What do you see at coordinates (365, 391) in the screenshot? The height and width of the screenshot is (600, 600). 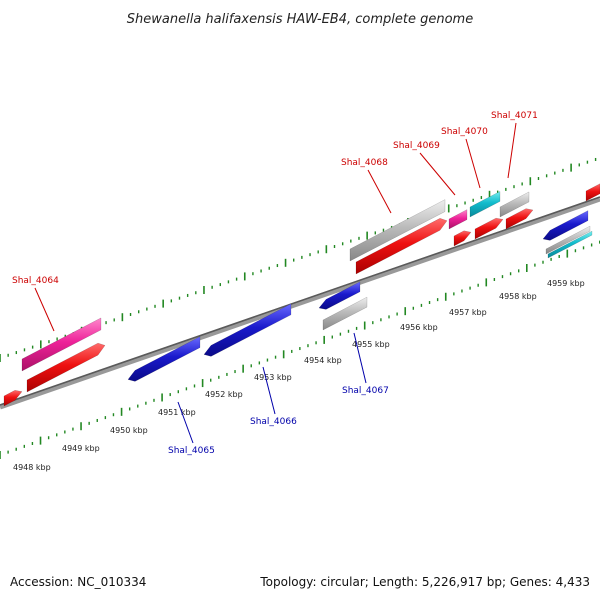 I see `gene-label: Shal_4067` at bounding box center [365, 391].